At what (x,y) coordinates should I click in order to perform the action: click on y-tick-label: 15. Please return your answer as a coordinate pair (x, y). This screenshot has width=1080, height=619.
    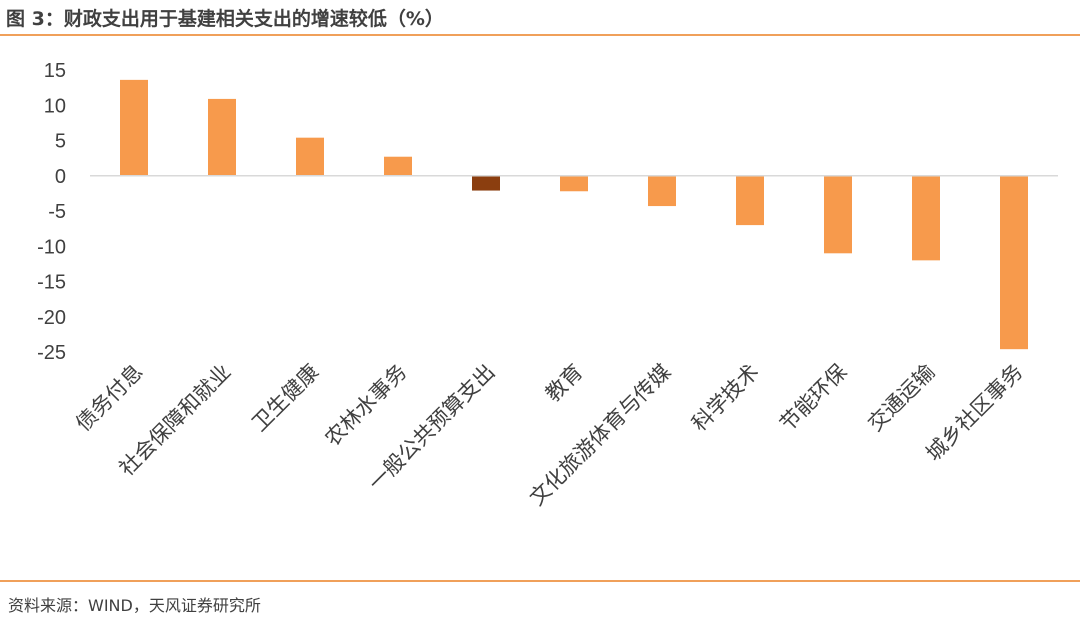
    Looking at the image, I should click on (55, 71).